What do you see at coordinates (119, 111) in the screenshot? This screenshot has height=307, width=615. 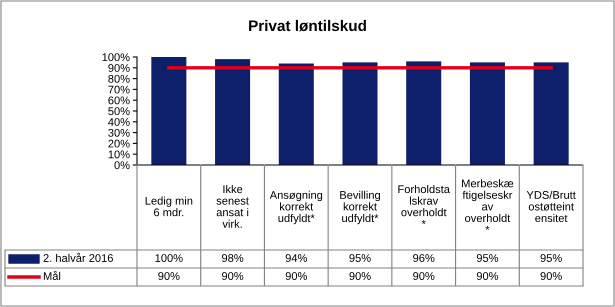 I see `y-tick-label: 50%` at bounding box center [119, 111].